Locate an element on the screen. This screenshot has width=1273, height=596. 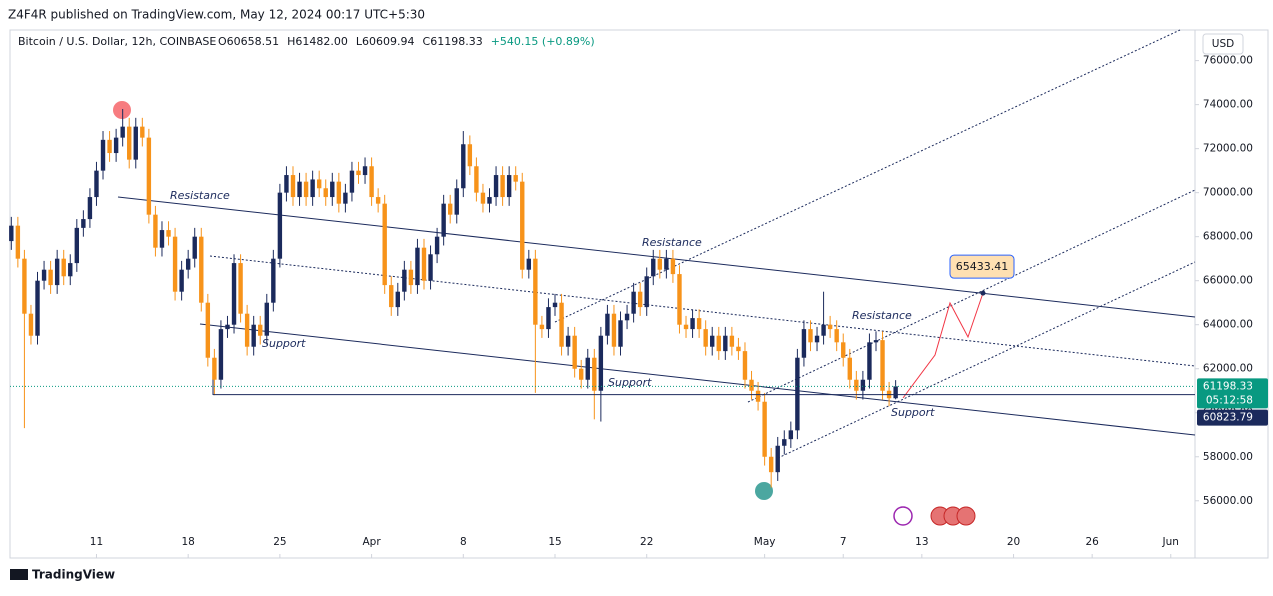
y-tick-label: 72000.00 is located at coordinates (1228, 149).